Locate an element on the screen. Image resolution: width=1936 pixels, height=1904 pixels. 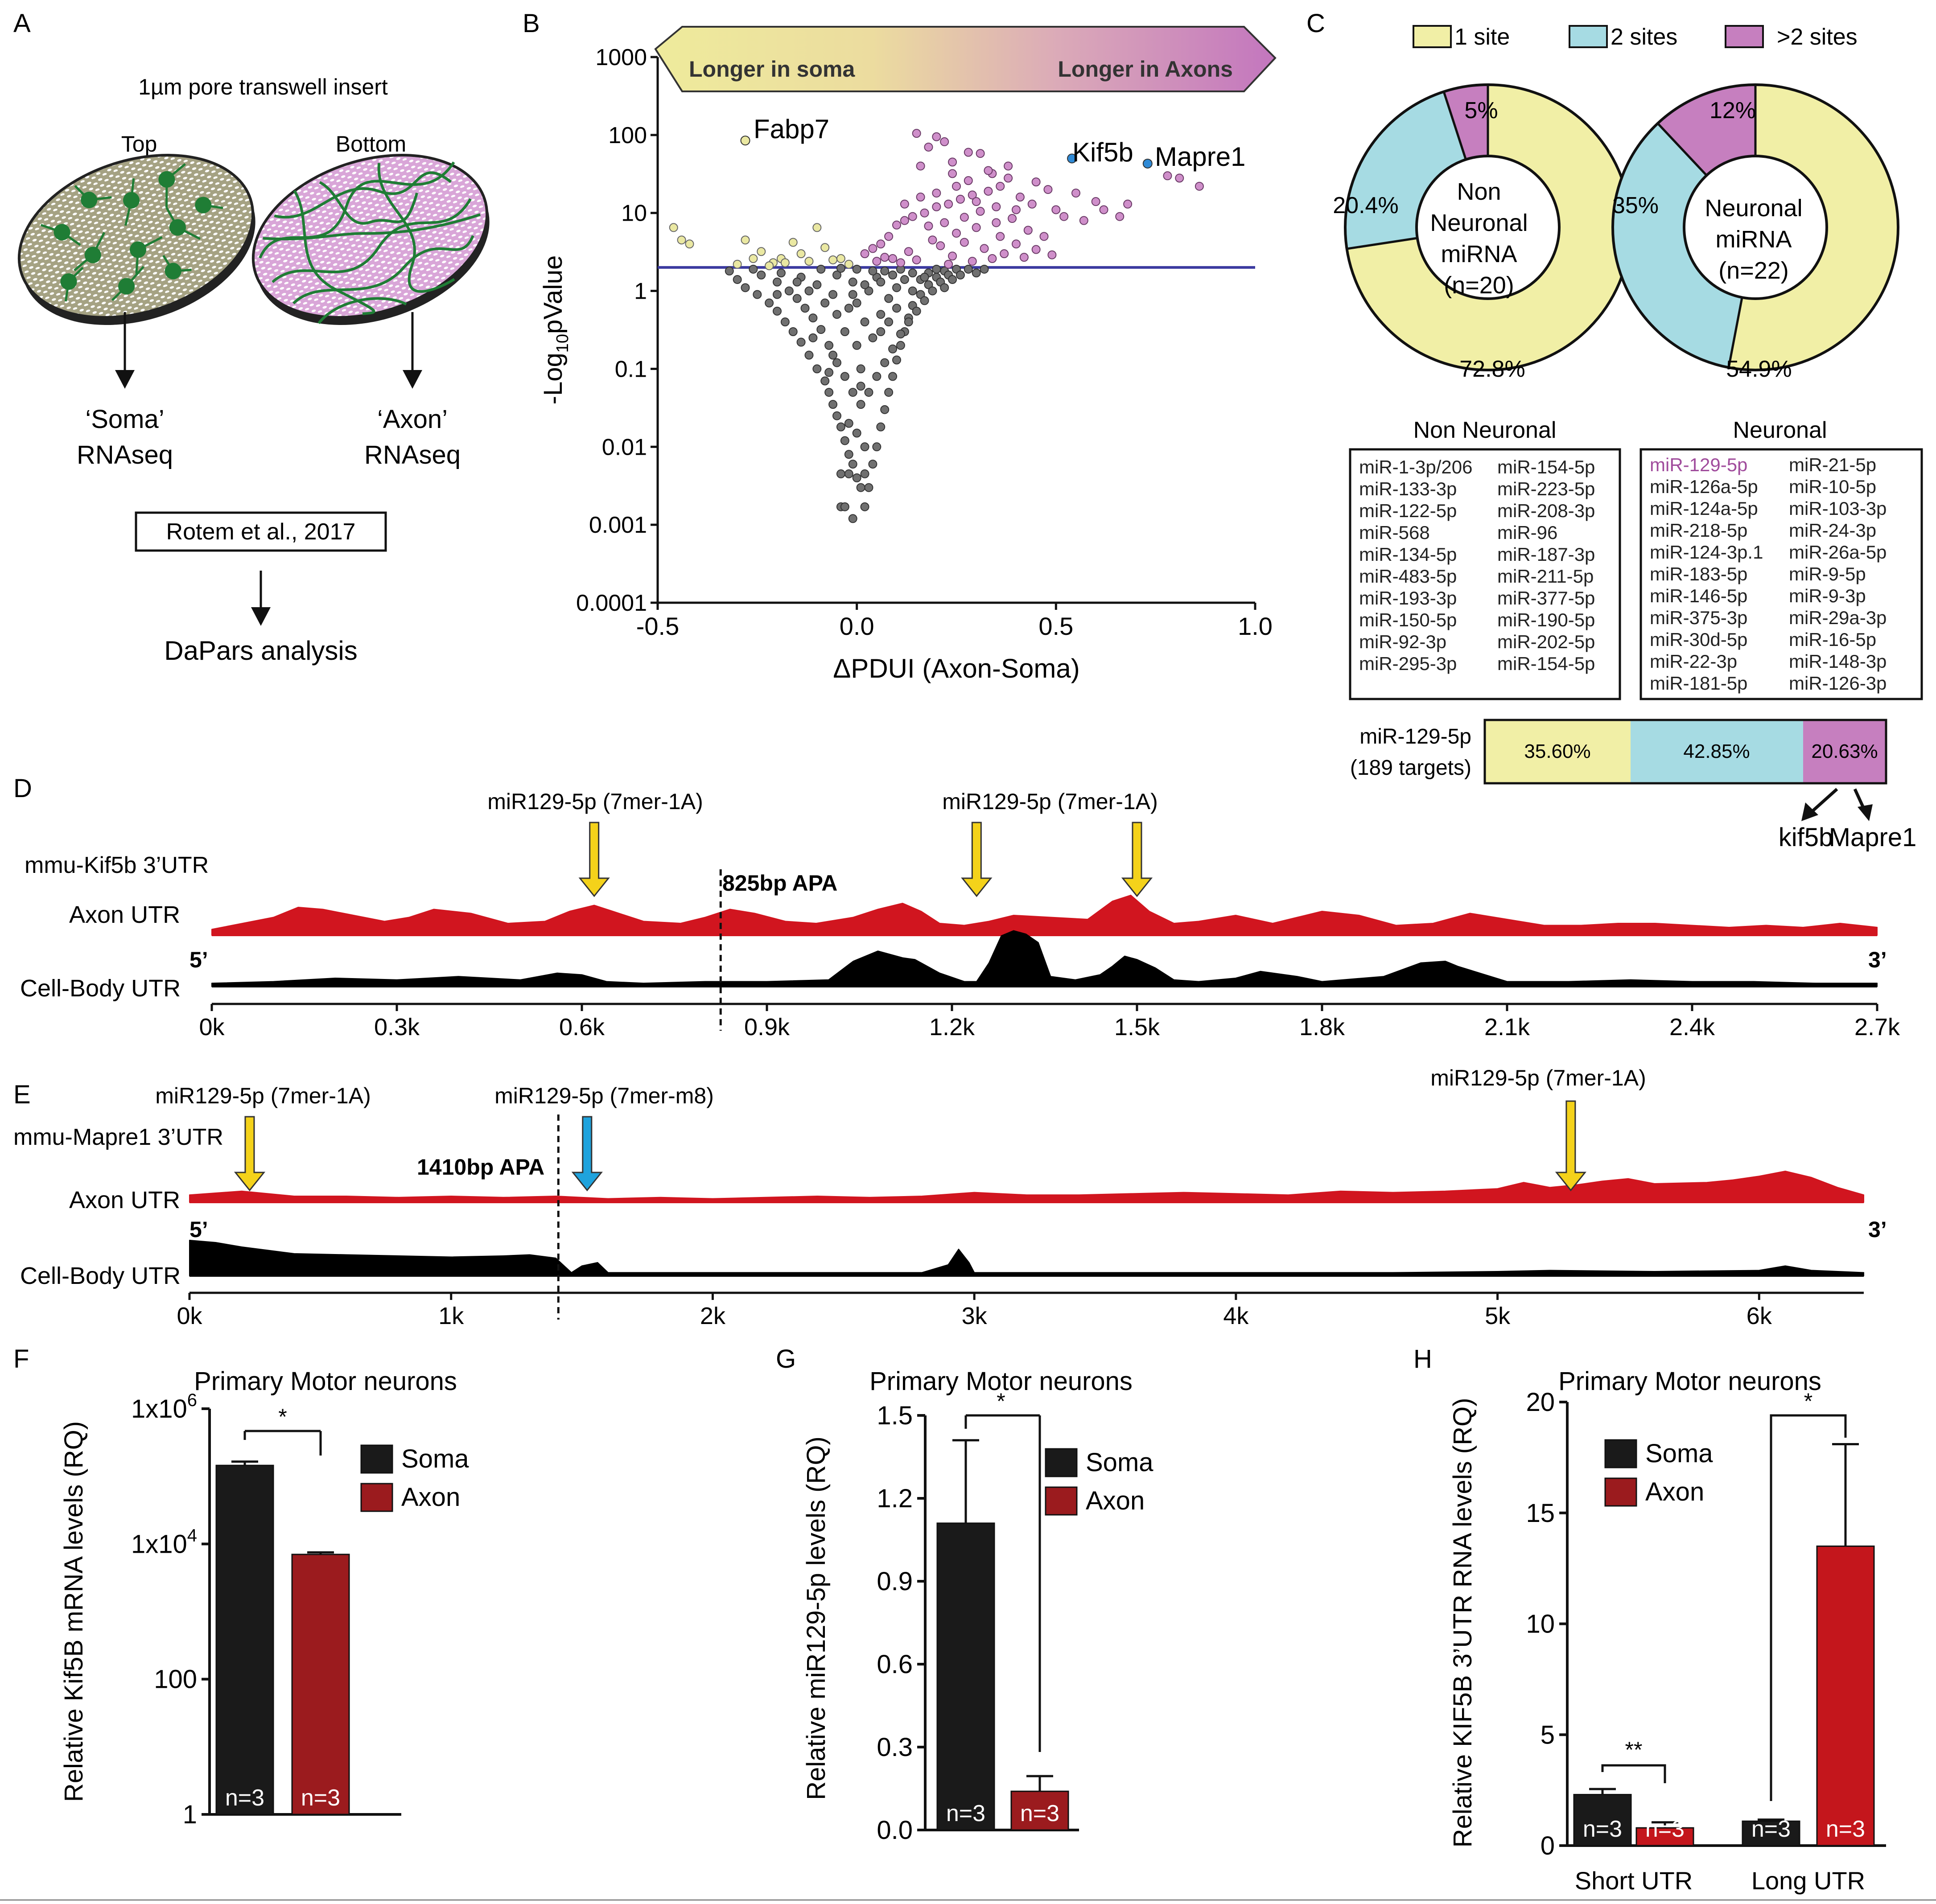
neuronal-mirna: miR-124-3p.1 is located at coordinates (1706, 552).